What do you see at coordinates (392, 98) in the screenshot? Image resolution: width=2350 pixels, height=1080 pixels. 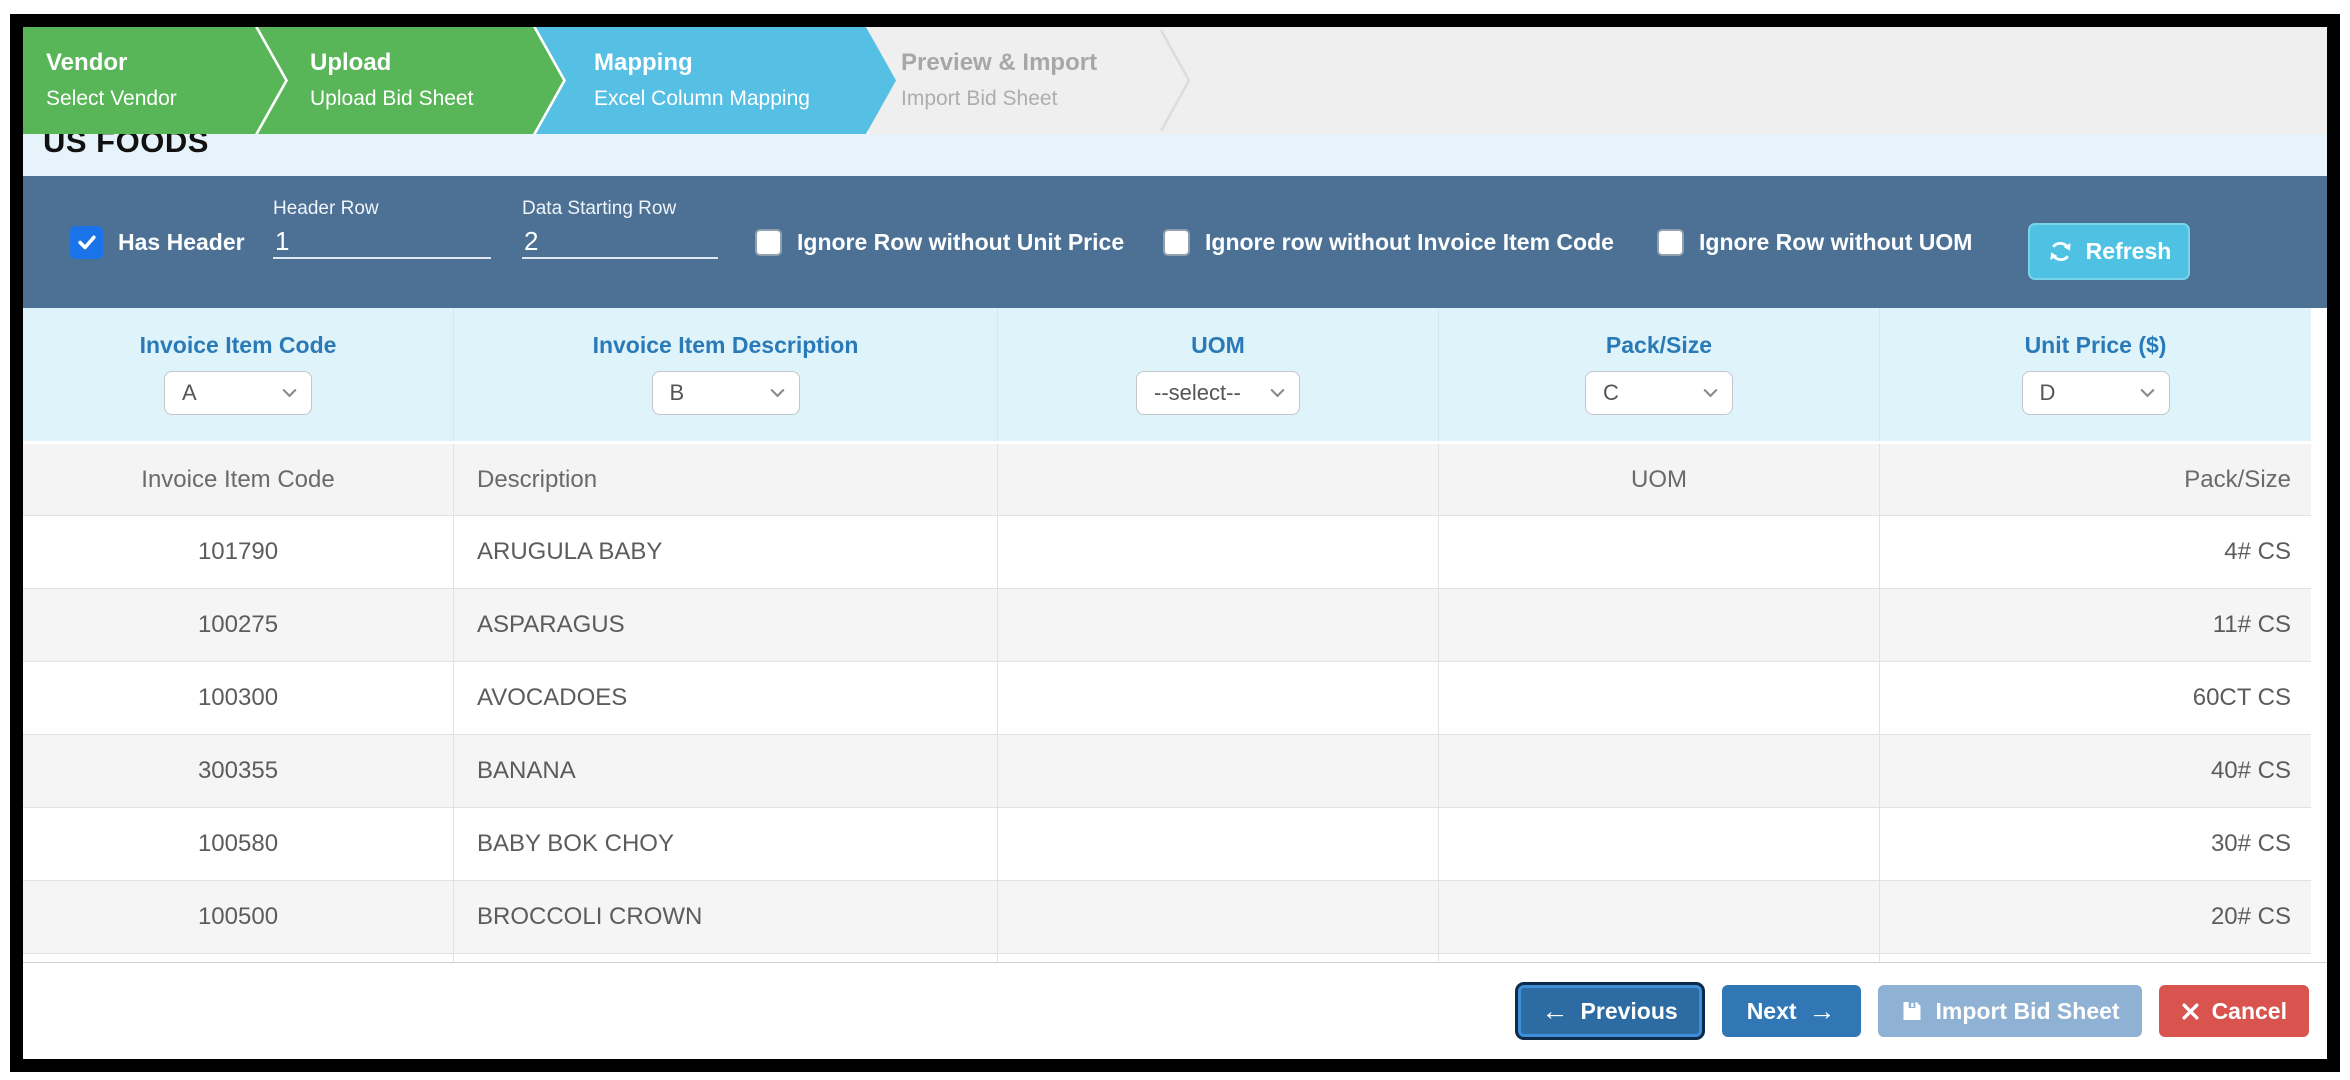 I see `step-subtitle: Upload Bid Sheet` at bounding box center [392, 98].